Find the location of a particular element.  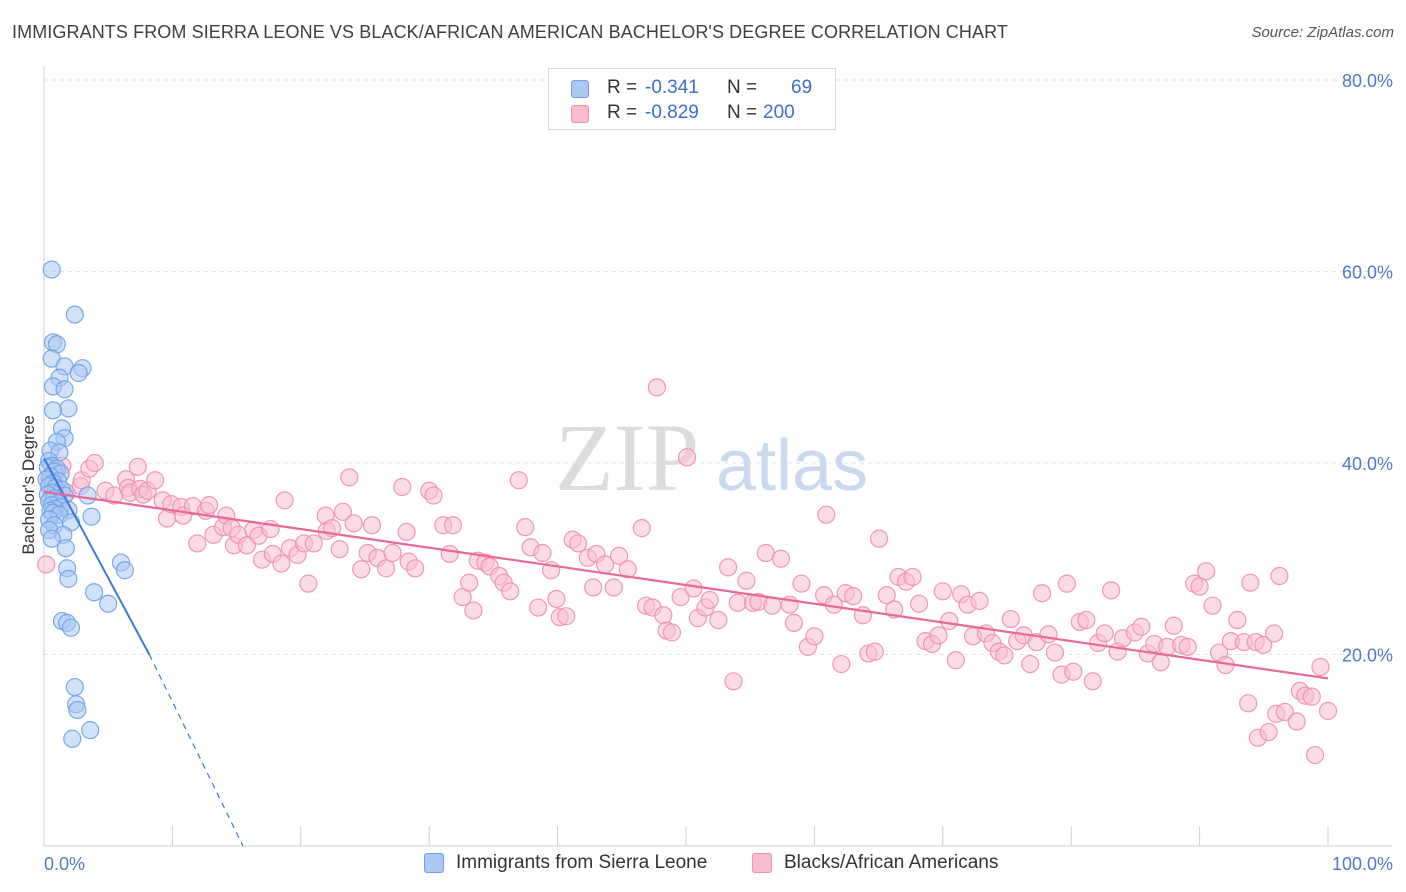

series-sierra-leone-points is located at coordinates (85, 504).